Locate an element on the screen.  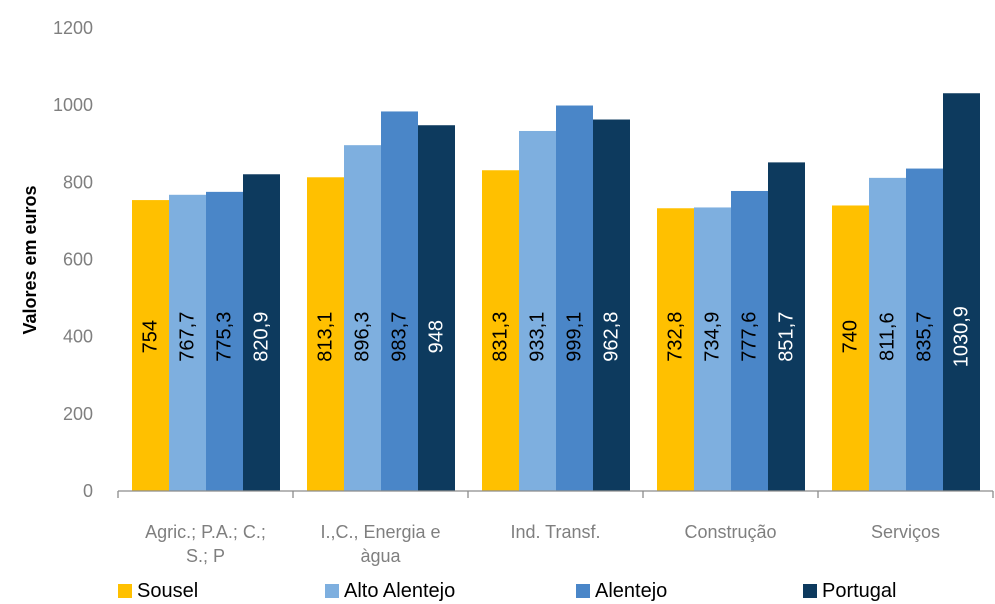
legend: Sousel Alto Alentejo Alentejo Portugal is located at coordinates (507, 591).